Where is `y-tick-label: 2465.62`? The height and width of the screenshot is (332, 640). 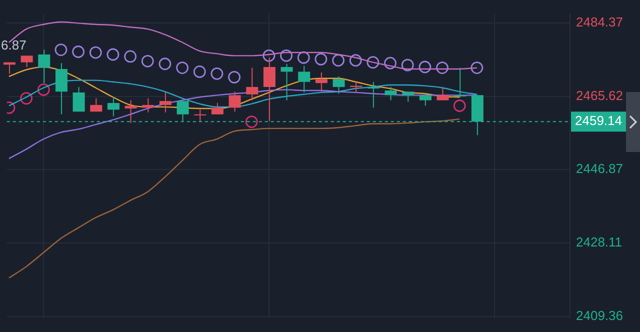
y-tick-label: 2465.62 is located at coordinates (599, 95).